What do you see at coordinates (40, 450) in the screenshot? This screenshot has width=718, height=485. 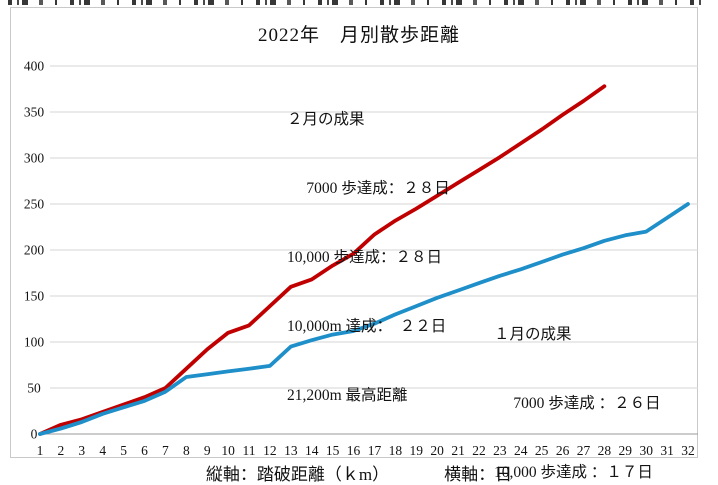 I see `x-tick-label: 1` at bounding box center [40, 450].